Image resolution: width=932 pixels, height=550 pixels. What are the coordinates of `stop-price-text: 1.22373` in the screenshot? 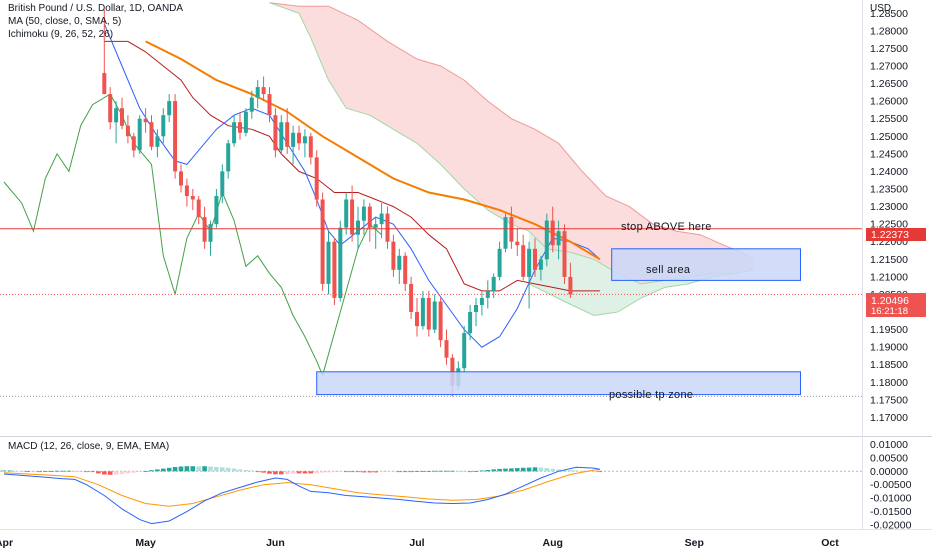 It's located at (890, 235).